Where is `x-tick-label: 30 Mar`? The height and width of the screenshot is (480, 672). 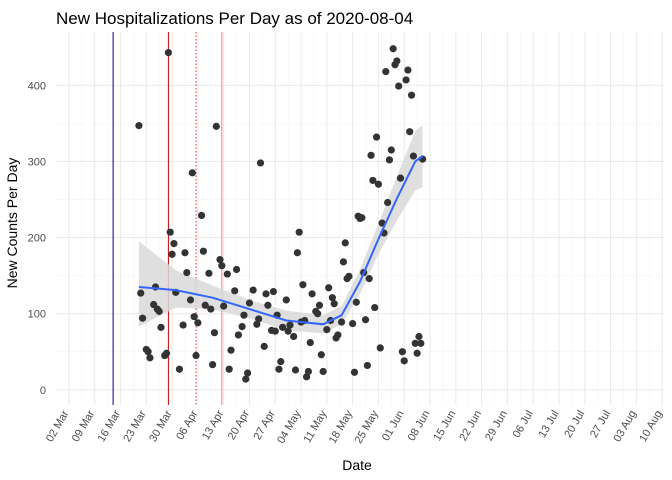 x-tick-label: 30 Mar is located at coordinates (161, 426).